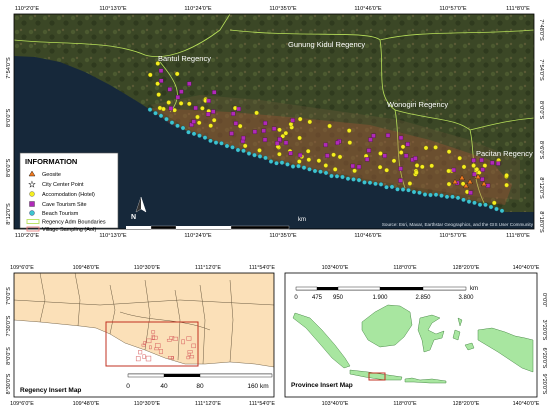 Image resolution: width=550 pixels, height=418 pixels. I want to click on regency-left-tick: 8°0'0"S, so click(9, 356).